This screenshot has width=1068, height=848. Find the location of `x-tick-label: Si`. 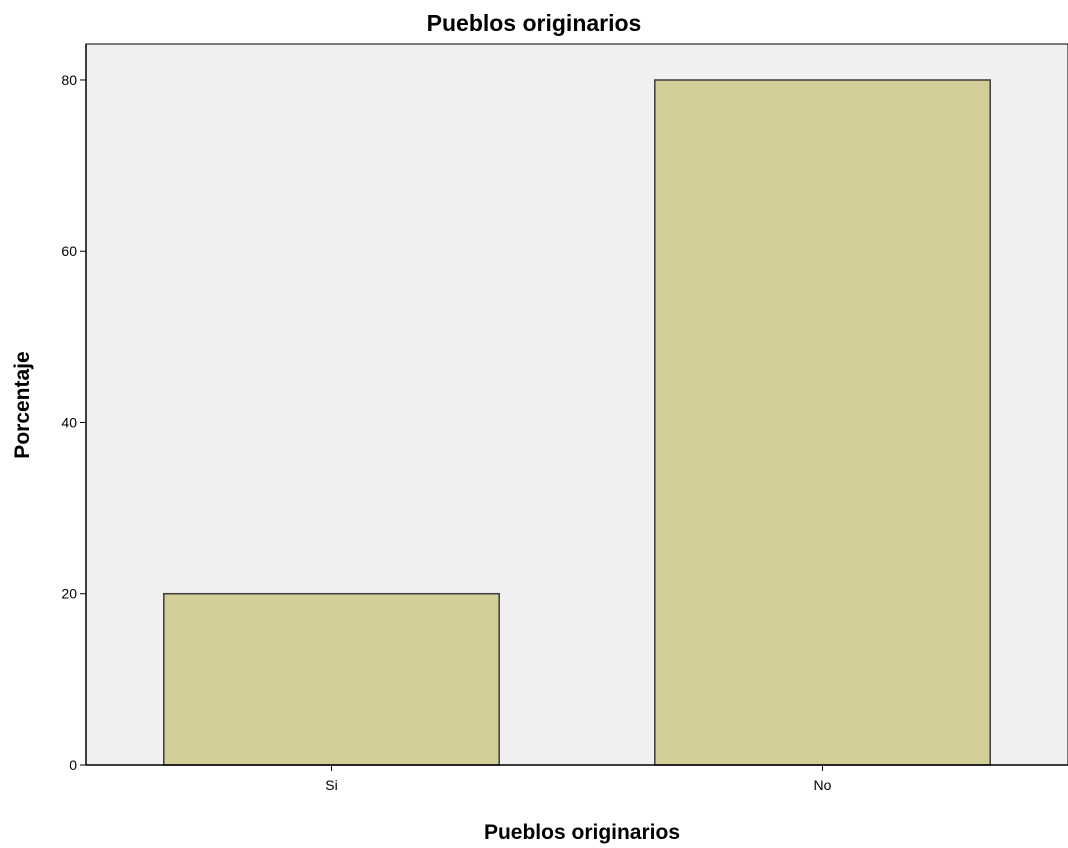

x-tick-label: Si is located at coordinates (331, 785).